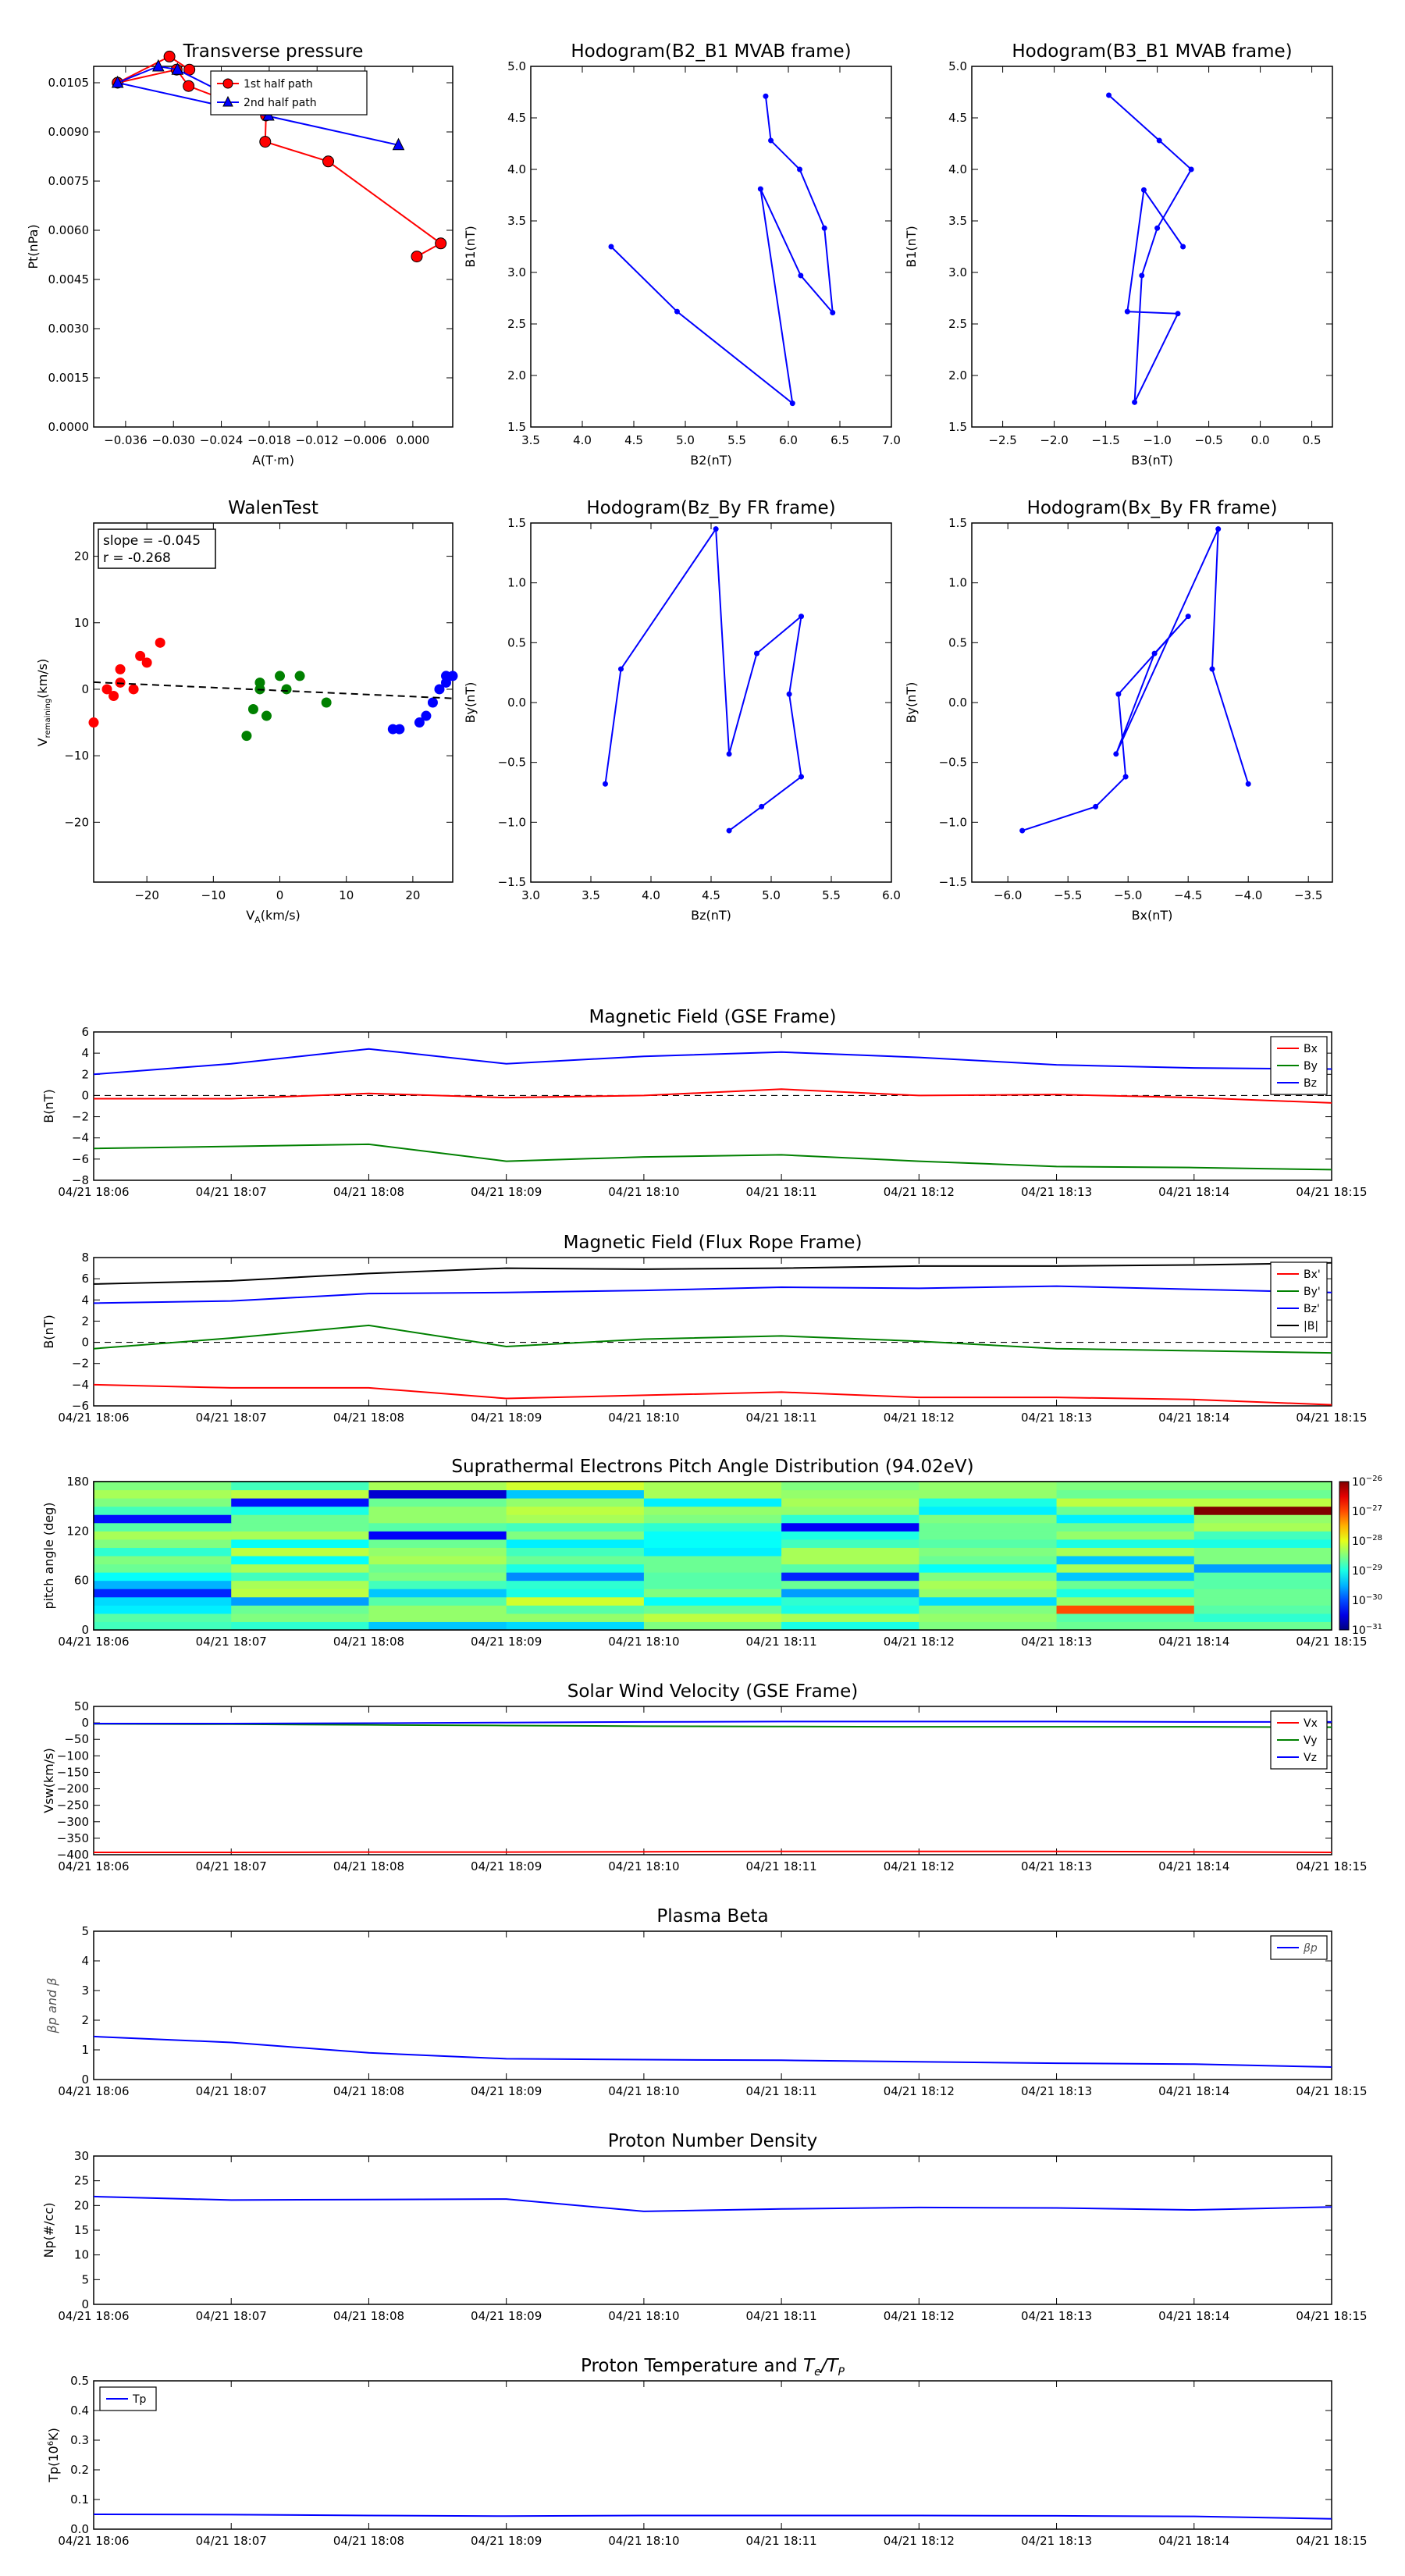 The width and height of the screenshot is (1405, 2576). I want to click on y-tick-label: 6, so click(85, 1279).